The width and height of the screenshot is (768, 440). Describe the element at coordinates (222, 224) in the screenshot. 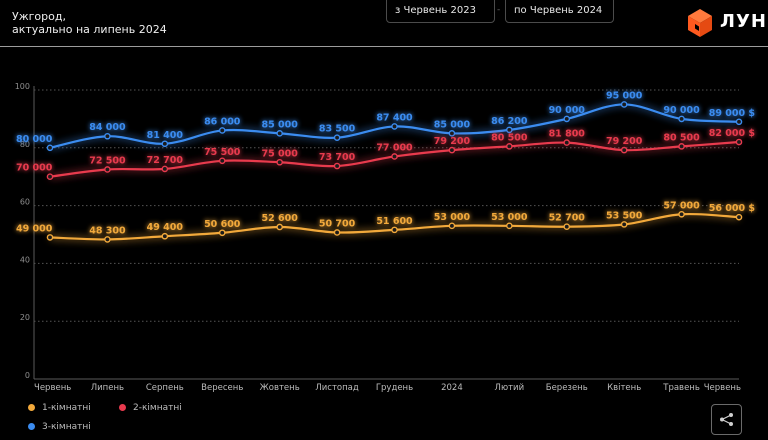

I see `data-label: 50 600` at that location.